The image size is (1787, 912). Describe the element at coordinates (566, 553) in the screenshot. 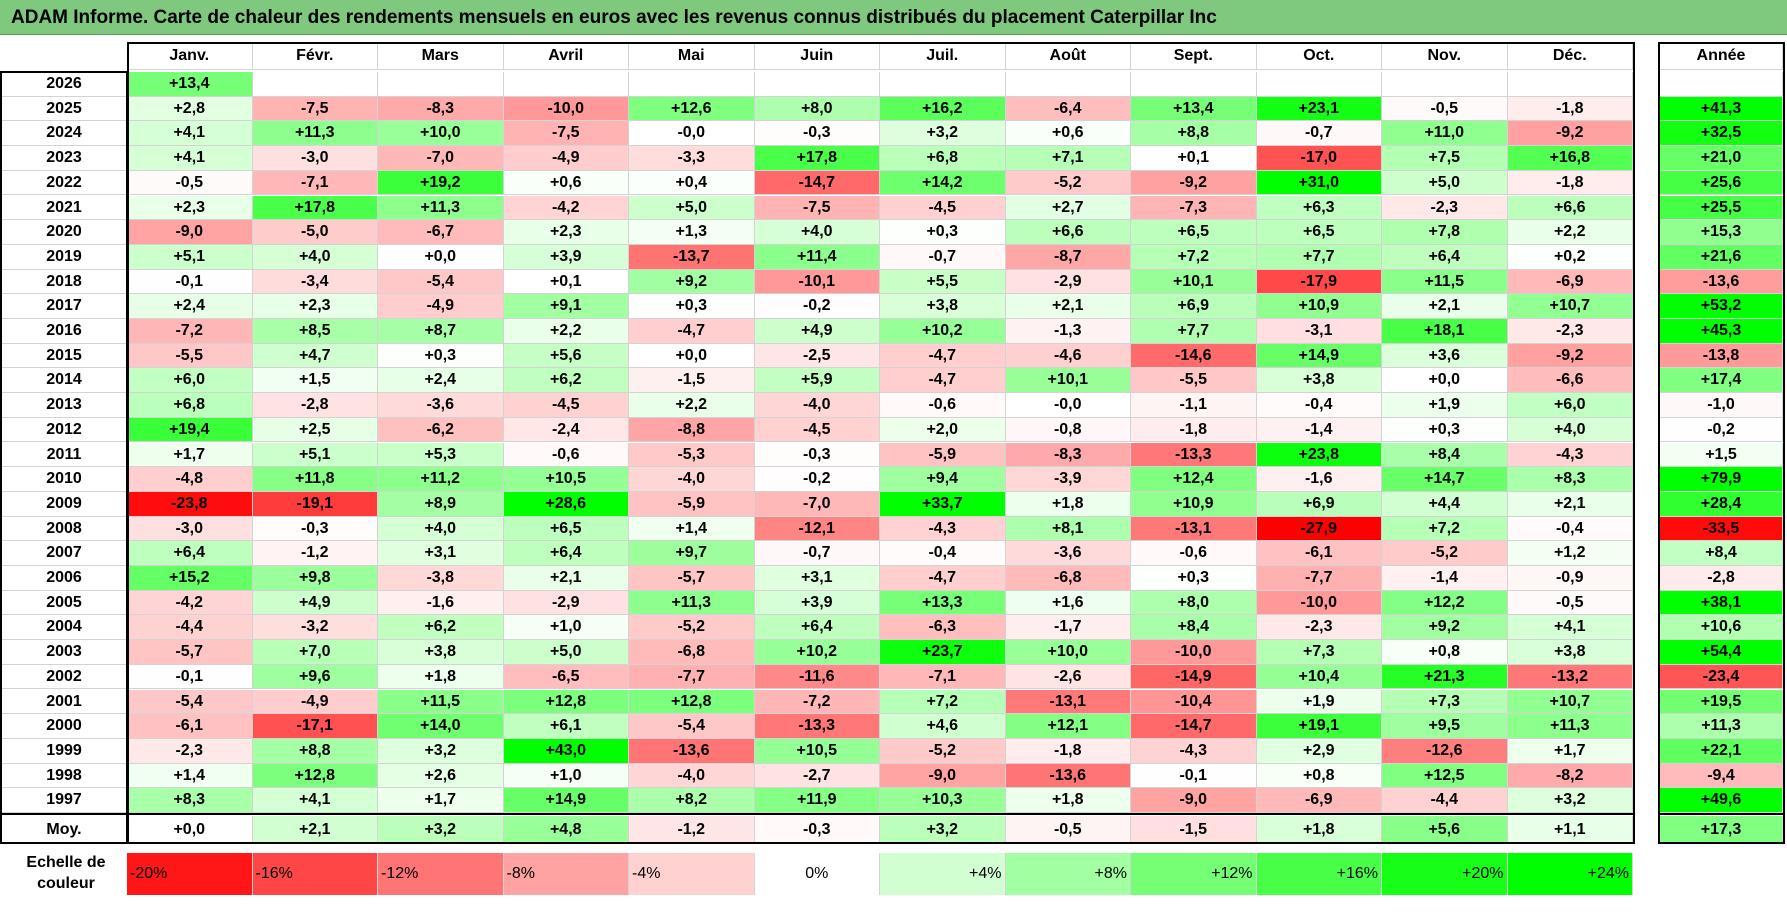

I see `heatmap-cell: +6,4` at that location.